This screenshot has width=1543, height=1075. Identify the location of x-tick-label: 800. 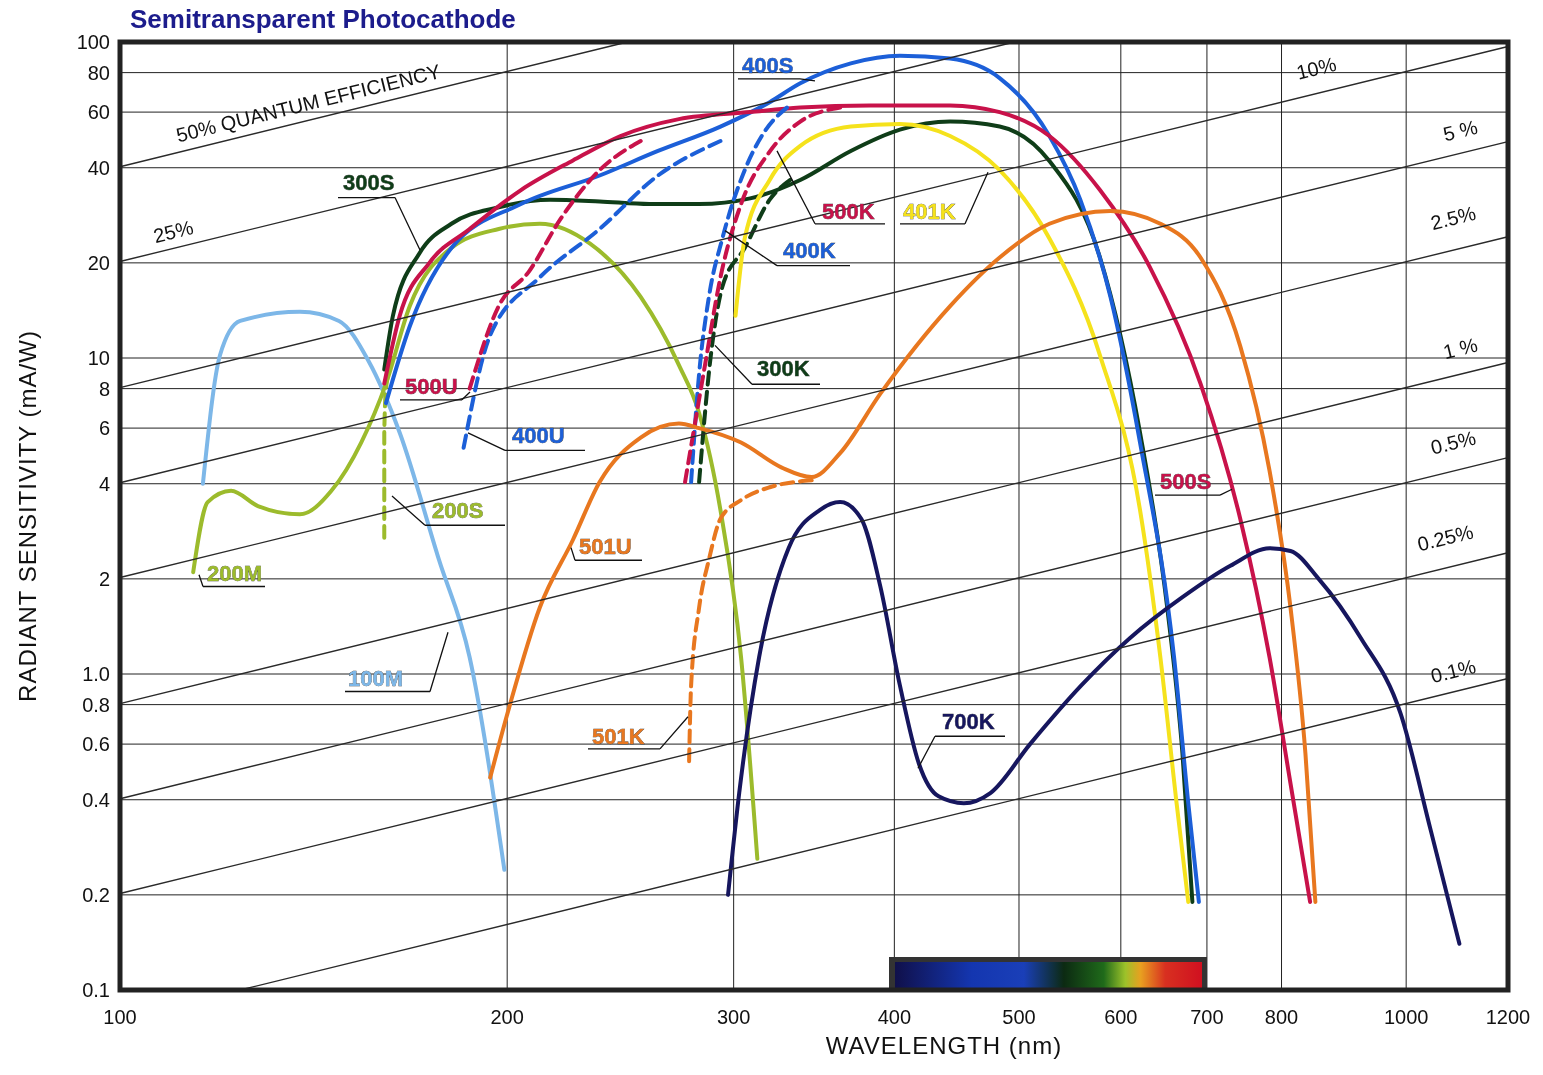
(1281, 1017).